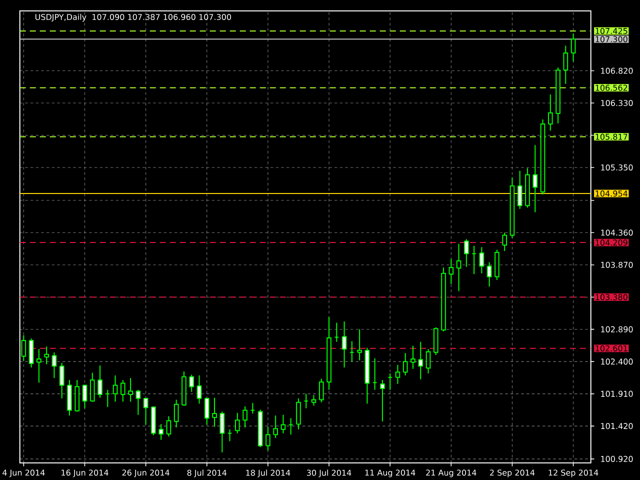  Describe the element at coordinates (612, 297) in the screenshot. I see `ref-line-label: 103.380` at that location.